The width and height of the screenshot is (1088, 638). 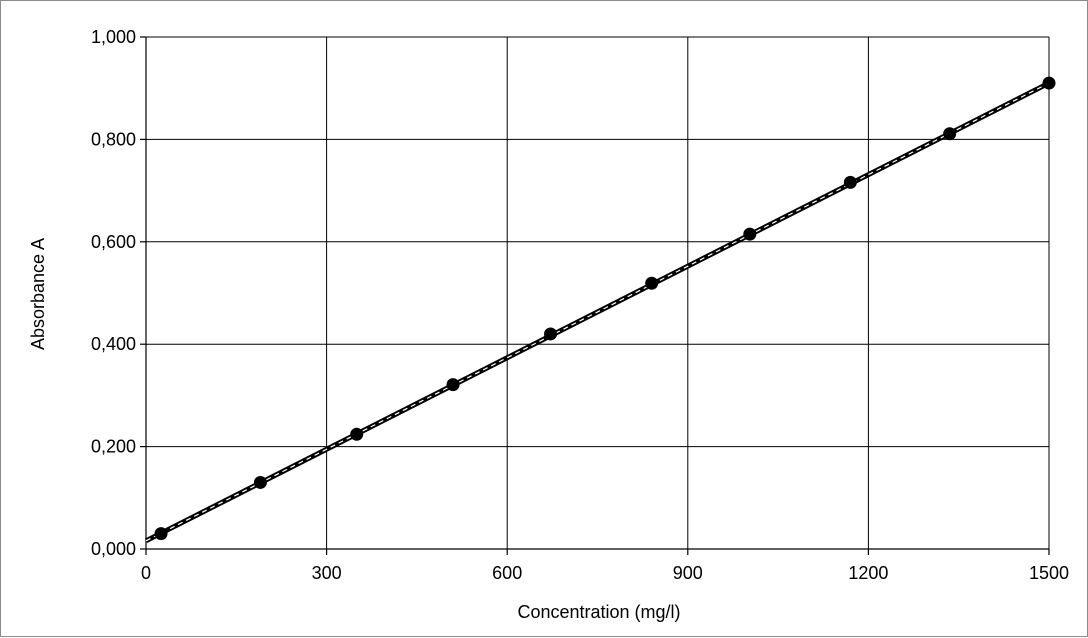 I want to click on y-tick-label: 0,800, so click(x=113, y=139).